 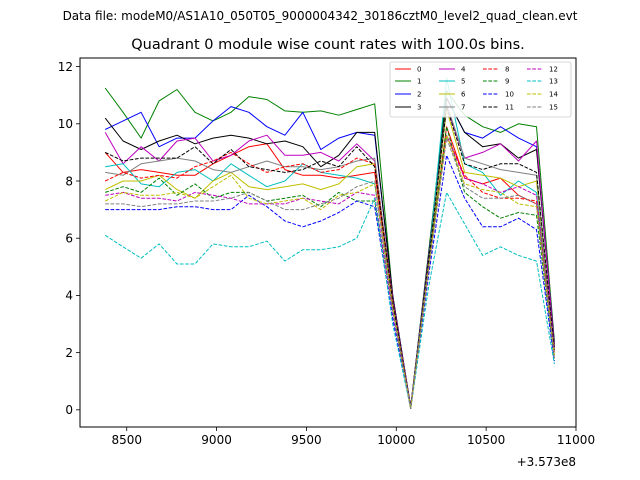 What do you see at coordinates (419, 70) in the screenshot?
I see `legend-label-0: 0` at bounding box center [419, 70].